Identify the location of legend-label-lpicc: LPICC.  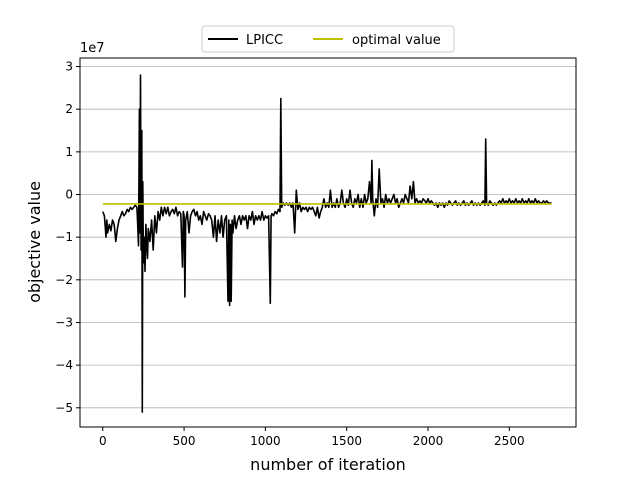
(264, 40).